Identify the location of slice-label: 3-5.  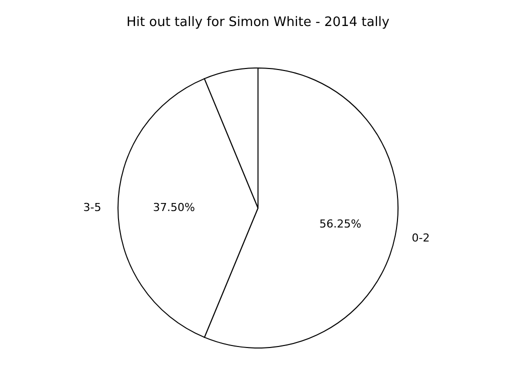
(92, 207).